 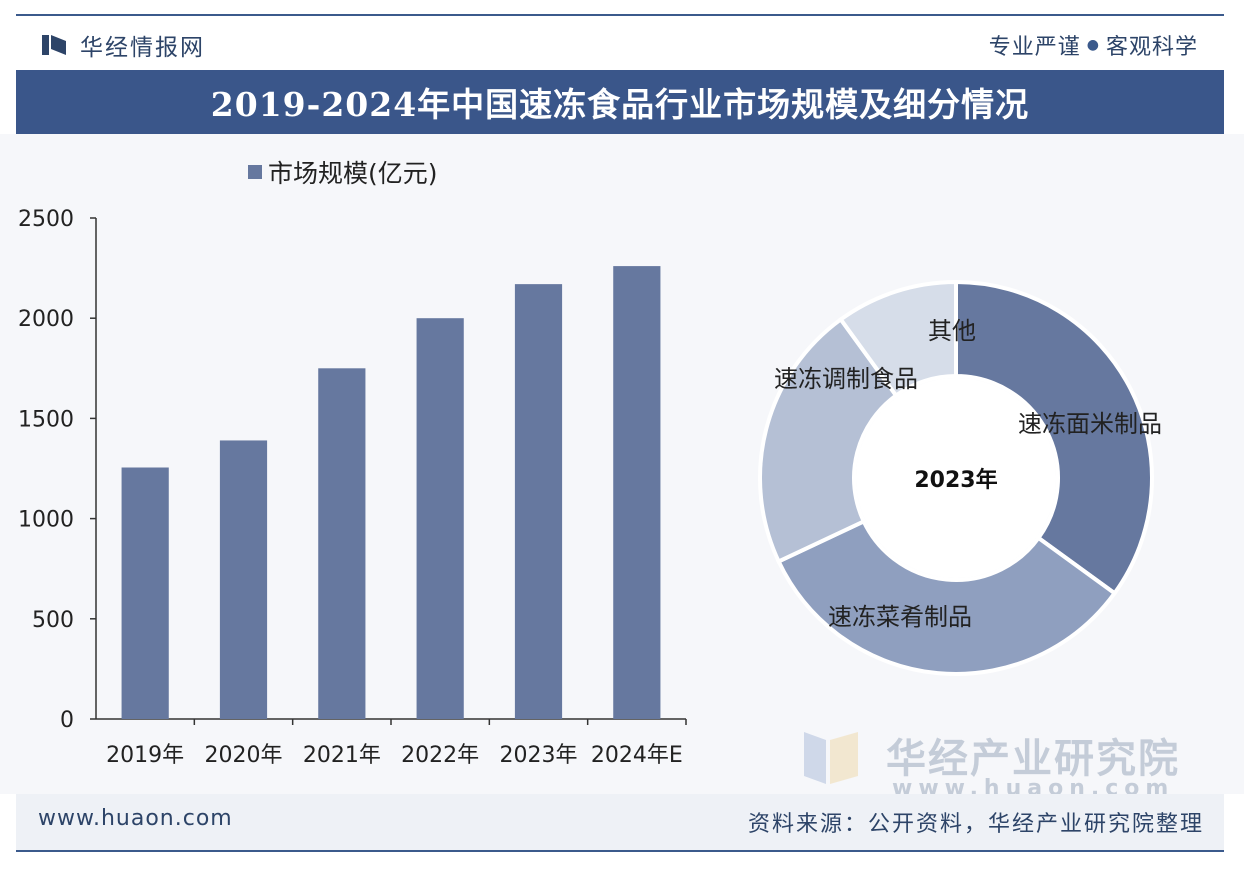 I want to click on x-tick-label: 2022年, so click(x=440, y=755).